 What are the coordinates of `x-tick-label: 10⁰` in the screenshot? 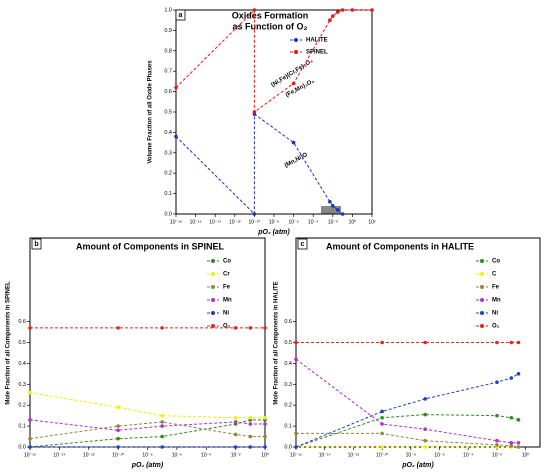 It's located at (353, 222).